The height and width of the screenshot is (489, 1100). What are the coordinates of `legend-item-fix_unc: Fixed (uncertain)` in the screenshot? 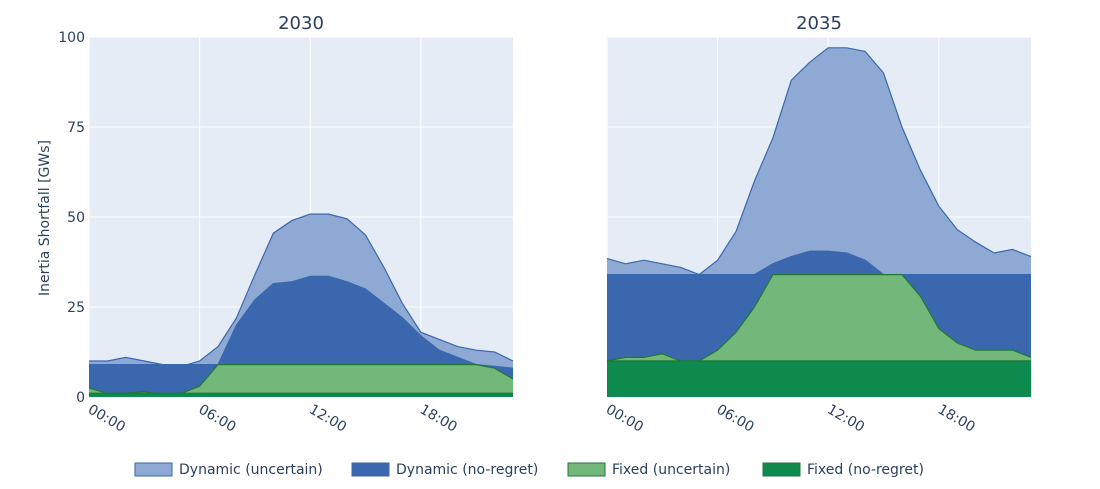 It's located at (648, 470).